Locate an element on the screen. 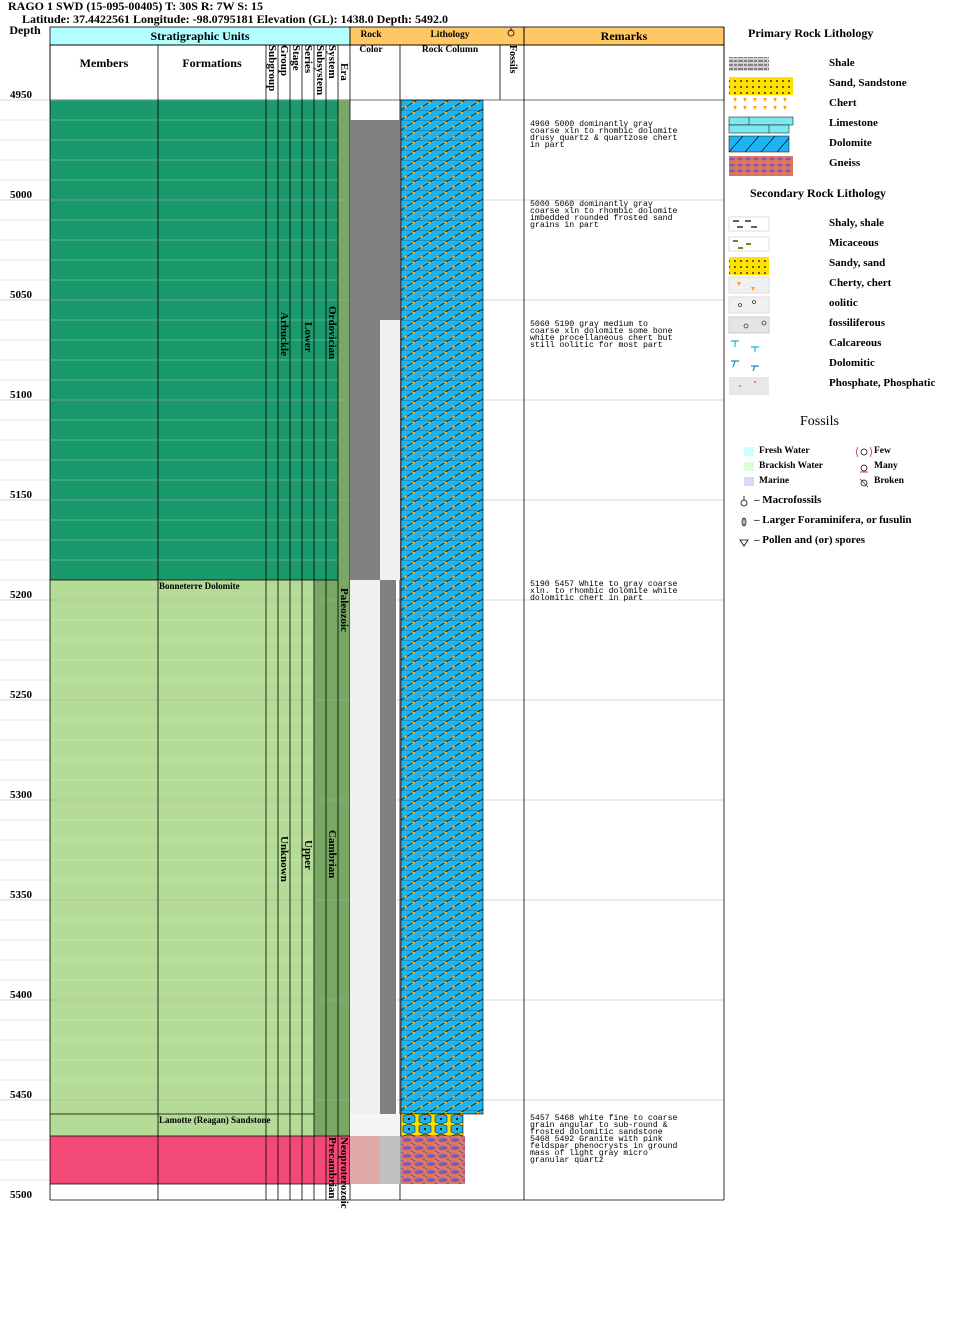 The width and height of the screenshot is (974, 1325). fossils-header: Fossils is located at coordinates (512, 59).